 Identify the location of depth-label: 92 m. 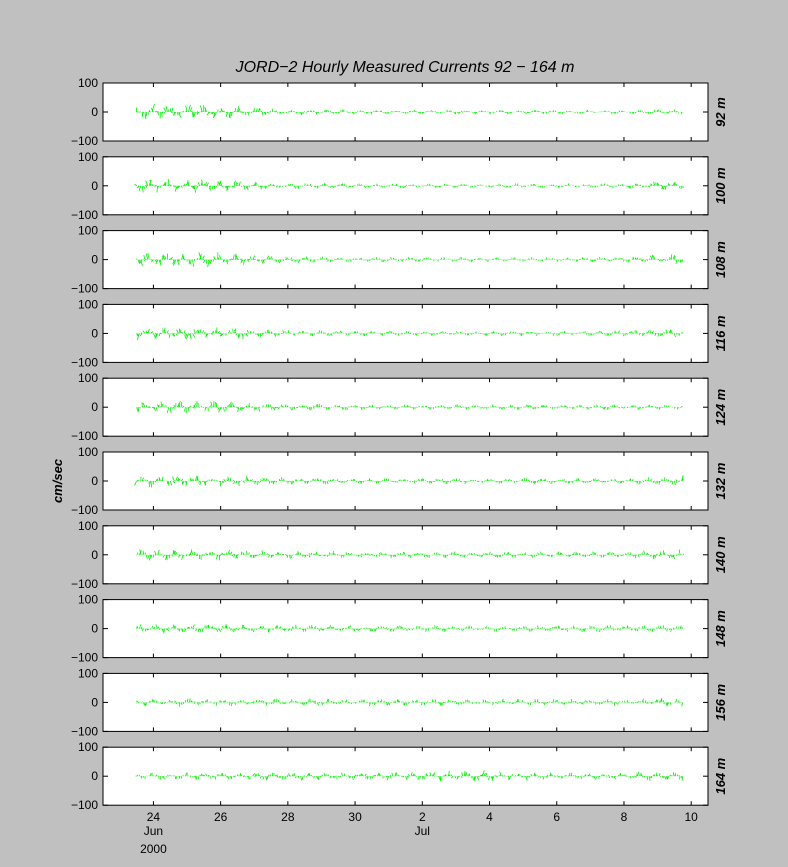
(720, 112).